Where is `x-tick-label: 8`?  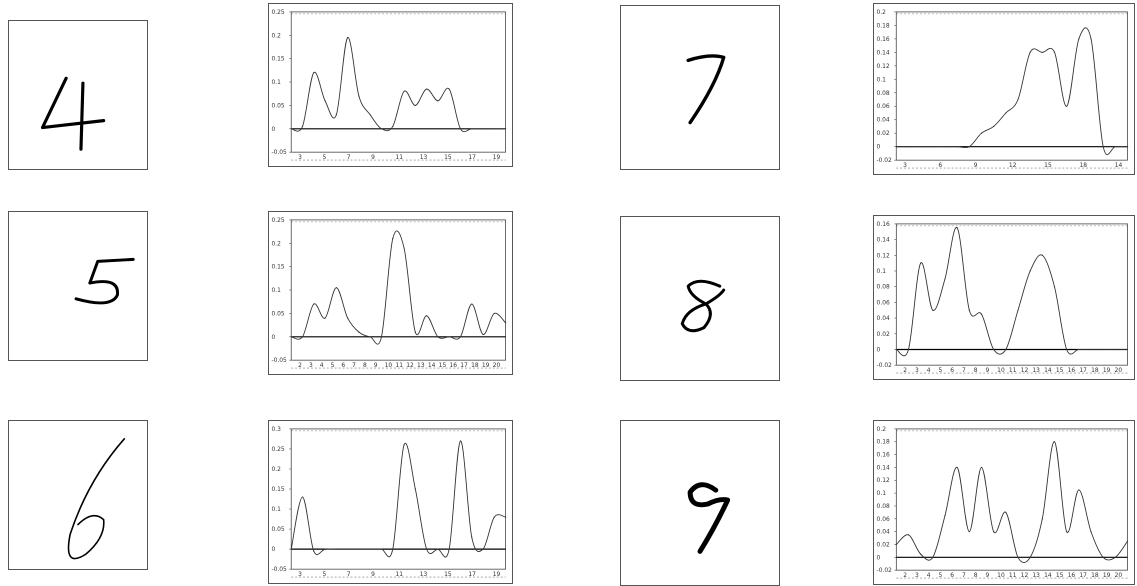 x-tick-label: 8 is located at coordinates (976, 371).